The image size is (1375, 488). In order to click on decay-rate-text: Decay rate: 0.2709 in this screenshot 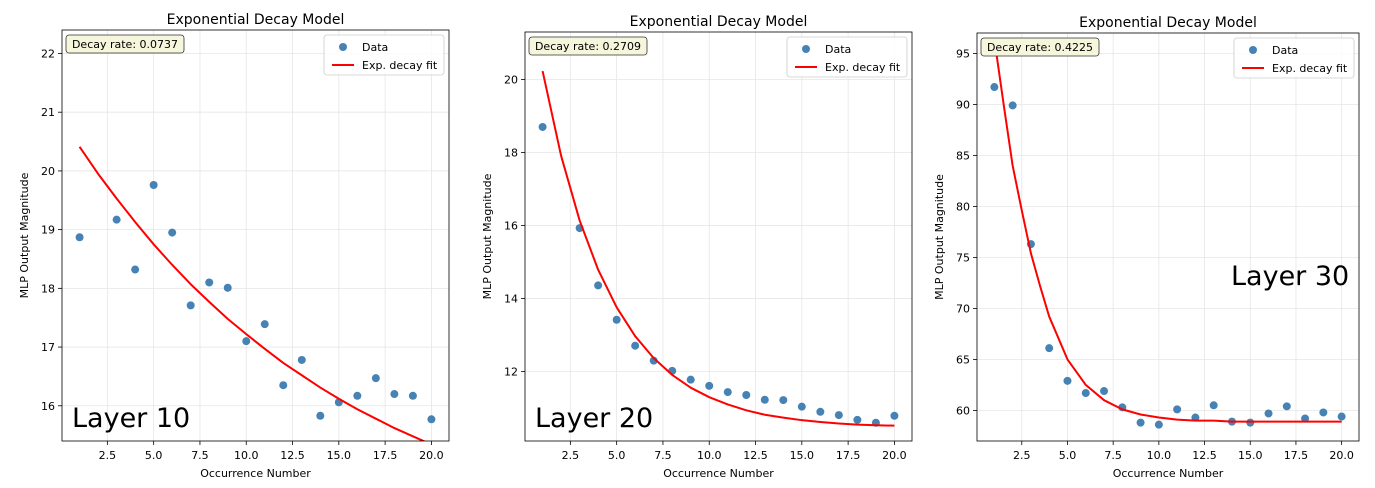, I will do `click(588, 46)`.